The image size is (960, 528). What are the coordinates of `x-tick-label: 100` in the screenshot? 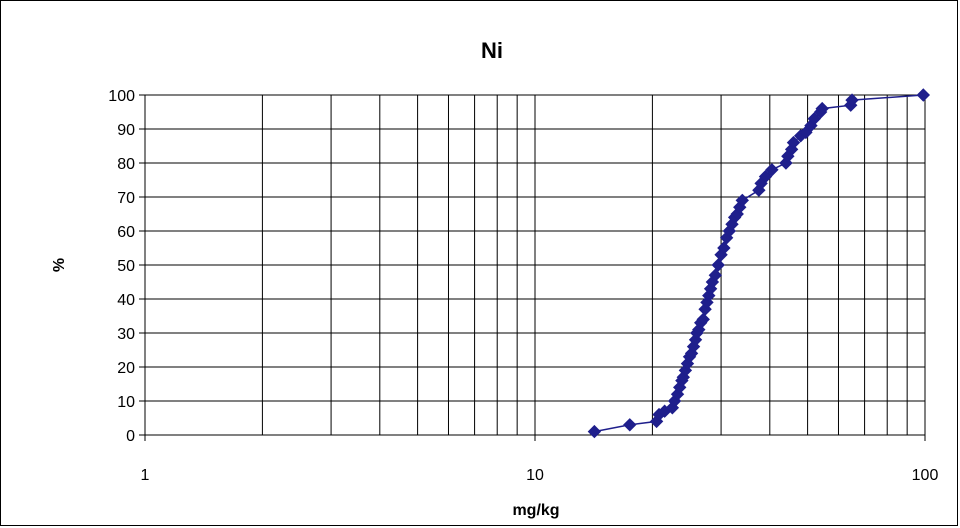 It's located at (925, 475).